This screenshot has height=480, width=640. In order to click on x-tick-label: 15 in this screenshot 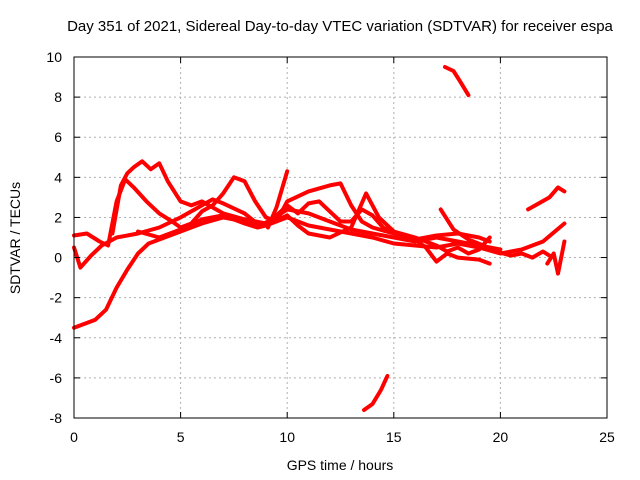, I will do `click(394, 437)`.